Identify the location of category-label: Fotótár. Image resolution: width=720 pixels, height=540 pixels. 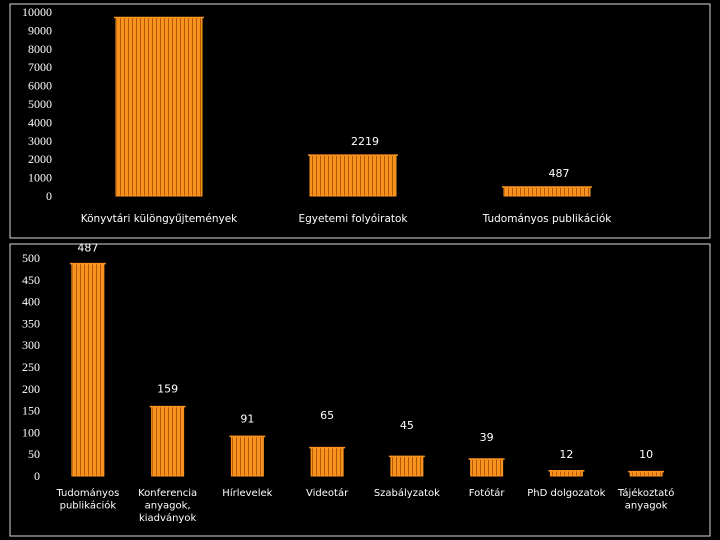
(487, 493).